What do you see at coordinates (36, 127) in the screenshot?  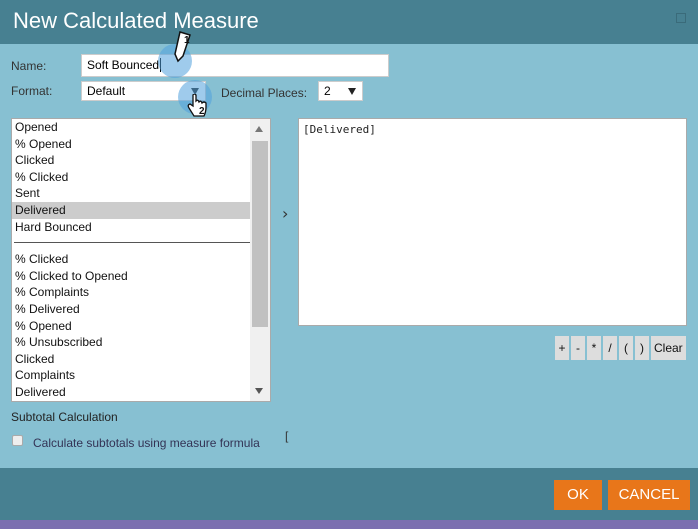 I see `measure-list-item: Opened` at bounding box center [36, 127].